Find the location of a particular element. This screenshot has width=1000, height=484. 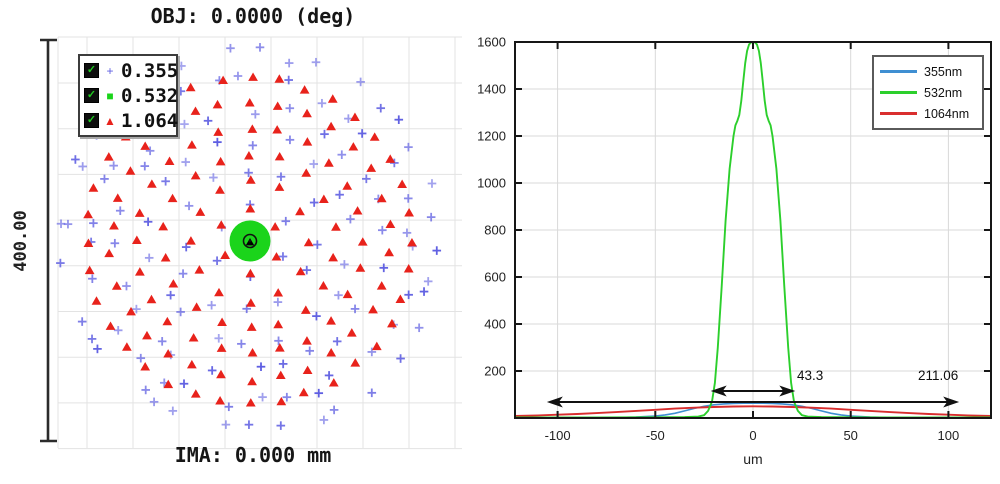

legend-row-355: ✓ + 0.355 is located at coordinates (131, 70).